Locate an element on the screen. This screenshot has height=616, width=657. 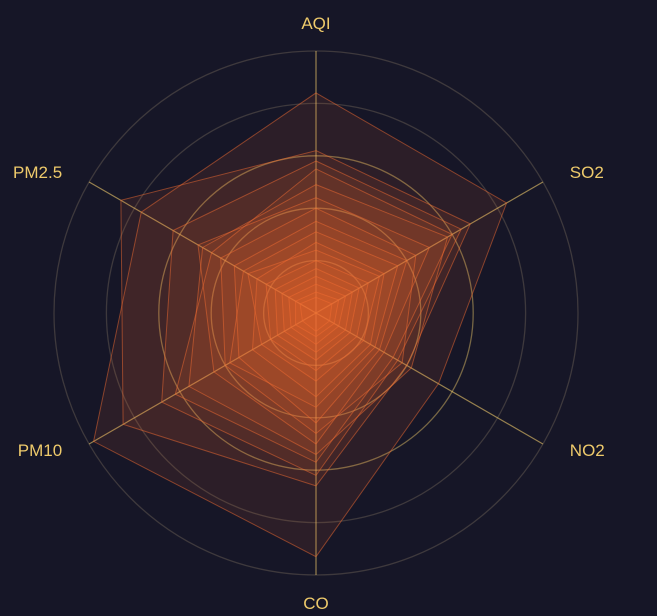
axis-label-pm2-5: PM2.5 is located at coordinates (37, 172).